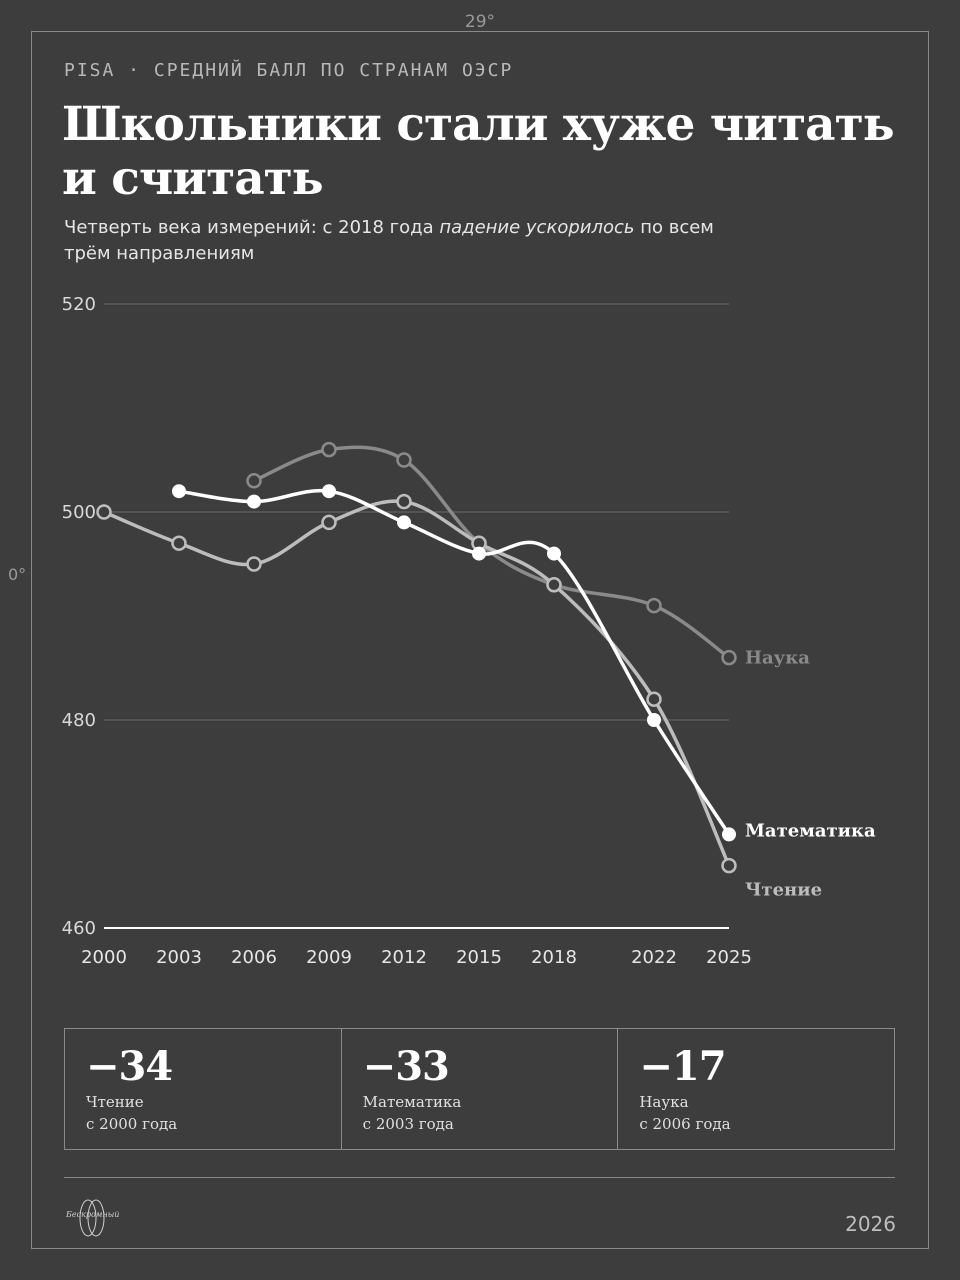 The width and height of the screenshot is (960, 1280). Describe the element at coordinates (104, 957) in the screenshot. I see `x-tick-label: 2000` at that location.